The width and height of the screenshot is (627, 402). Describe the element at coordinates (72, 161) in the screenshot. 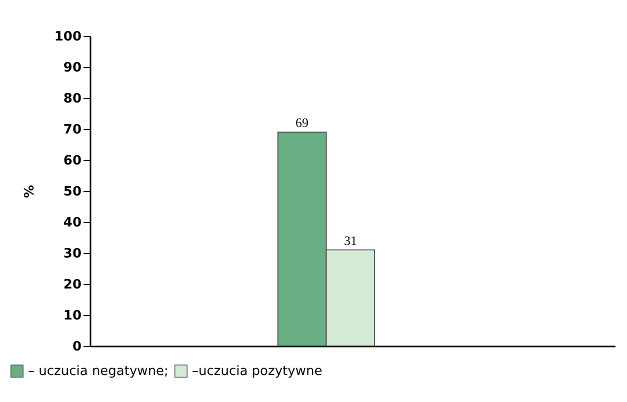

I see `y-tick-label: 60` at that location.